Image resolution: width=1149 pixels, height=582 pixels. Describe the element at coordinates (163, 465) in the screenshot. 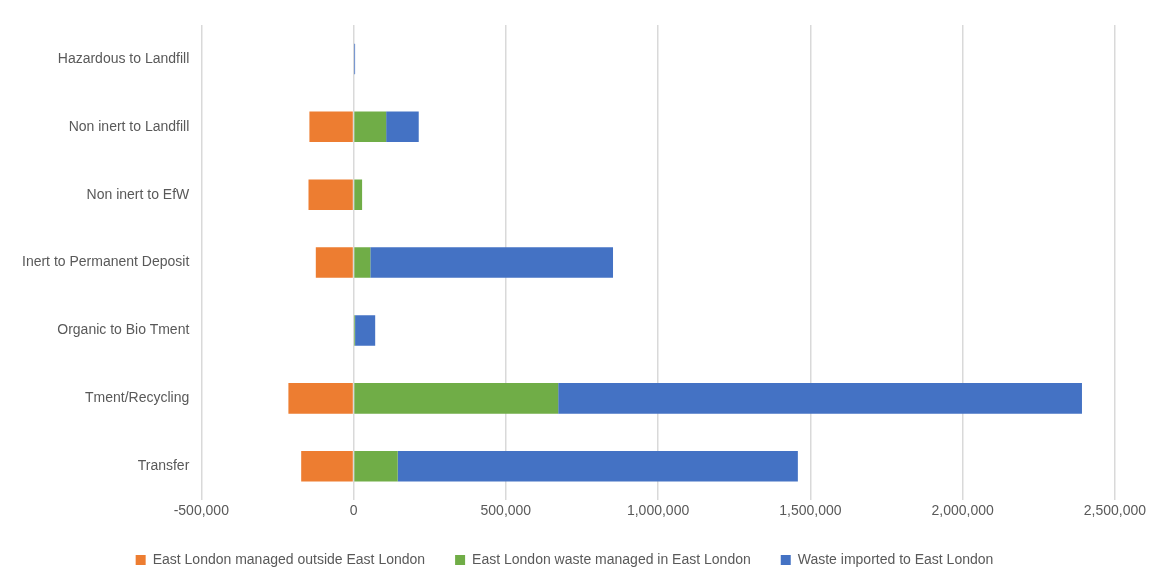

I see `y-tick-label: Transfer` at that location.